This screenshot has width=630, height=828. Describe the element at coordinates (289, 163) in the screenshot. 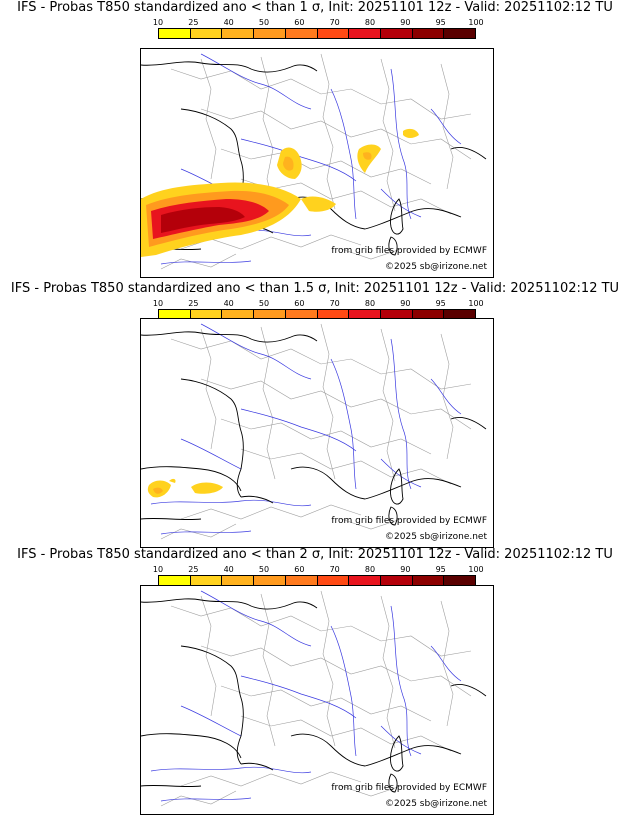

I see `probability-area-massif-central` at that location.